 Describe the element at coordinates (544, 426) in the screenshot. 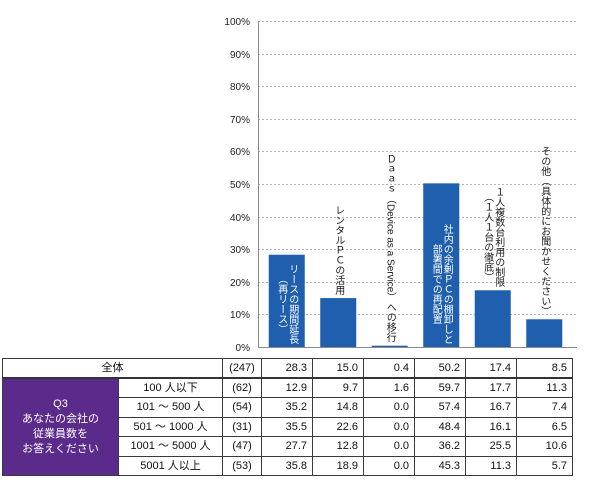

I see `value-cell: 6.5` at that location.